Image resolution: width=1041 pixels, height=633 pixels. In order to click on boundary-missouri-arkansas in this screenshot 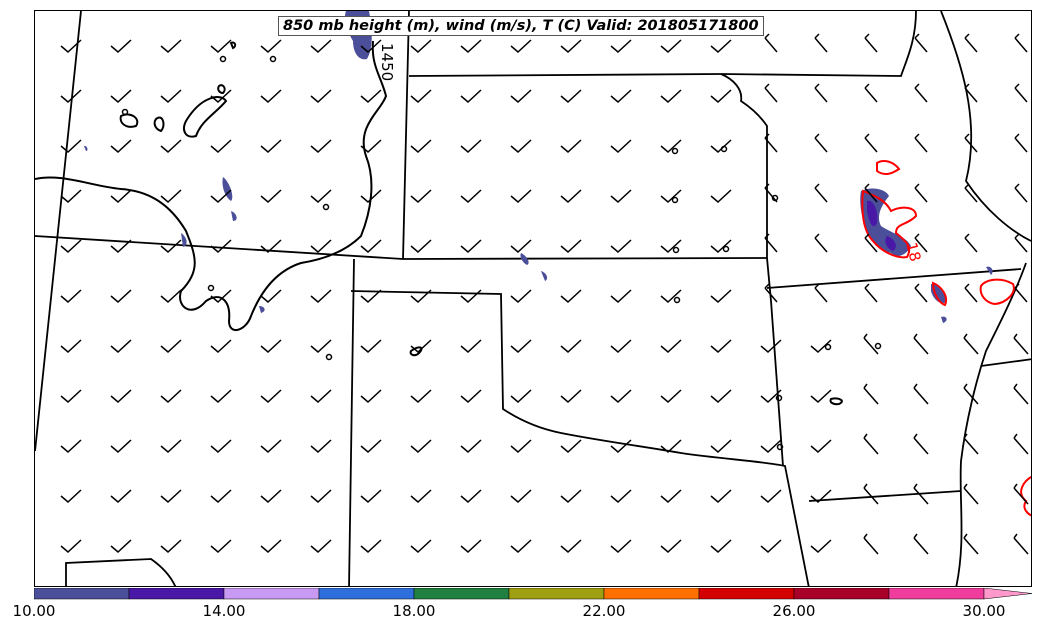, I will do `click(894, 278)`.